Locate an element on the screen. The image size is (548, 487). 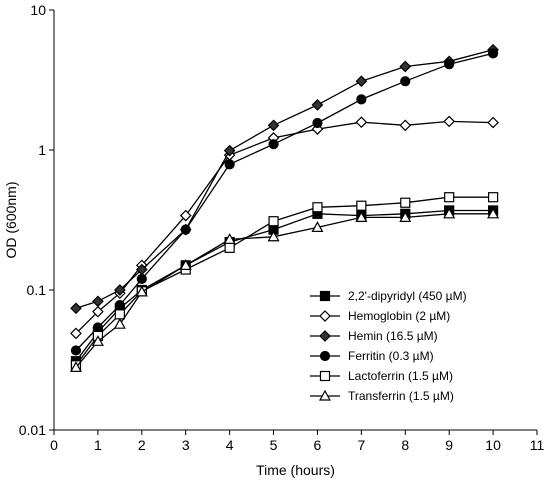
legend-entry: Hemoglobin (2 µM) is located at coordinates (380, 316).